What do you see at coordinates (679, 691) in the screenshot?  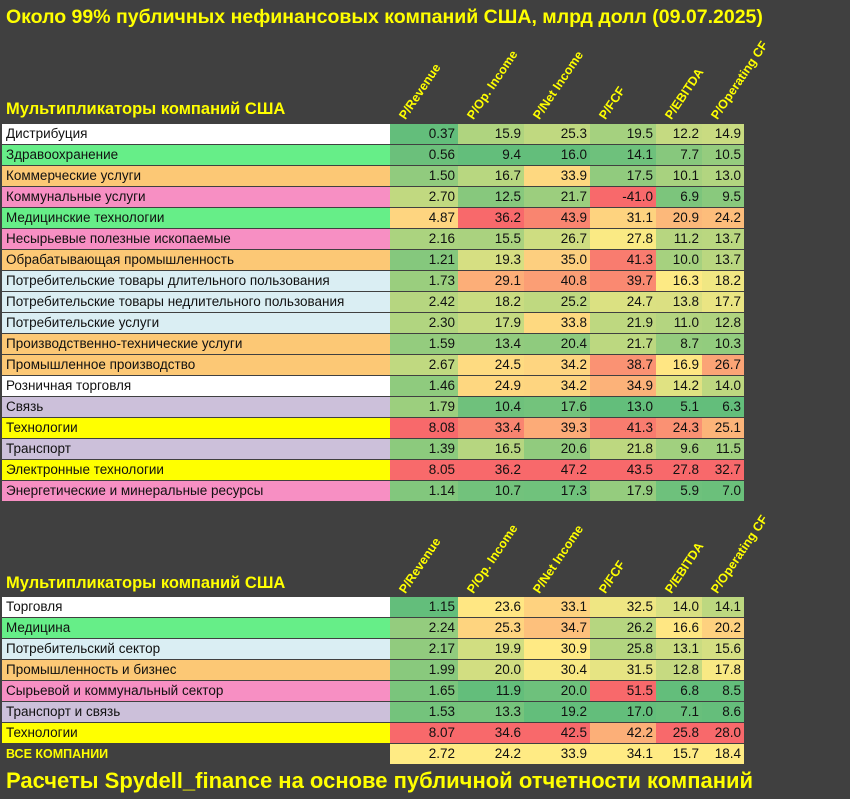 I see `value-cell: 6.8` at bounding box center [679, 691].